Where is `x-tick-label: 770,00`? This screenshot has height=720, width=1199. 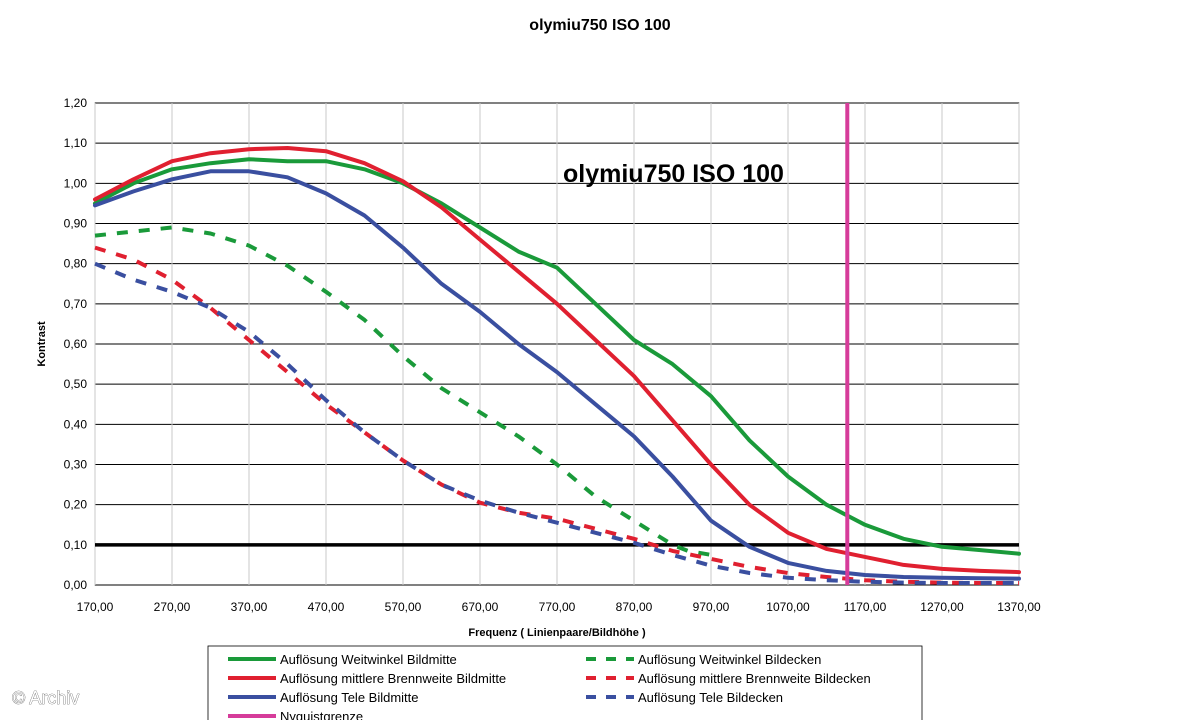
x-tick-label: 770,00 is located at coordinates (557, 607).